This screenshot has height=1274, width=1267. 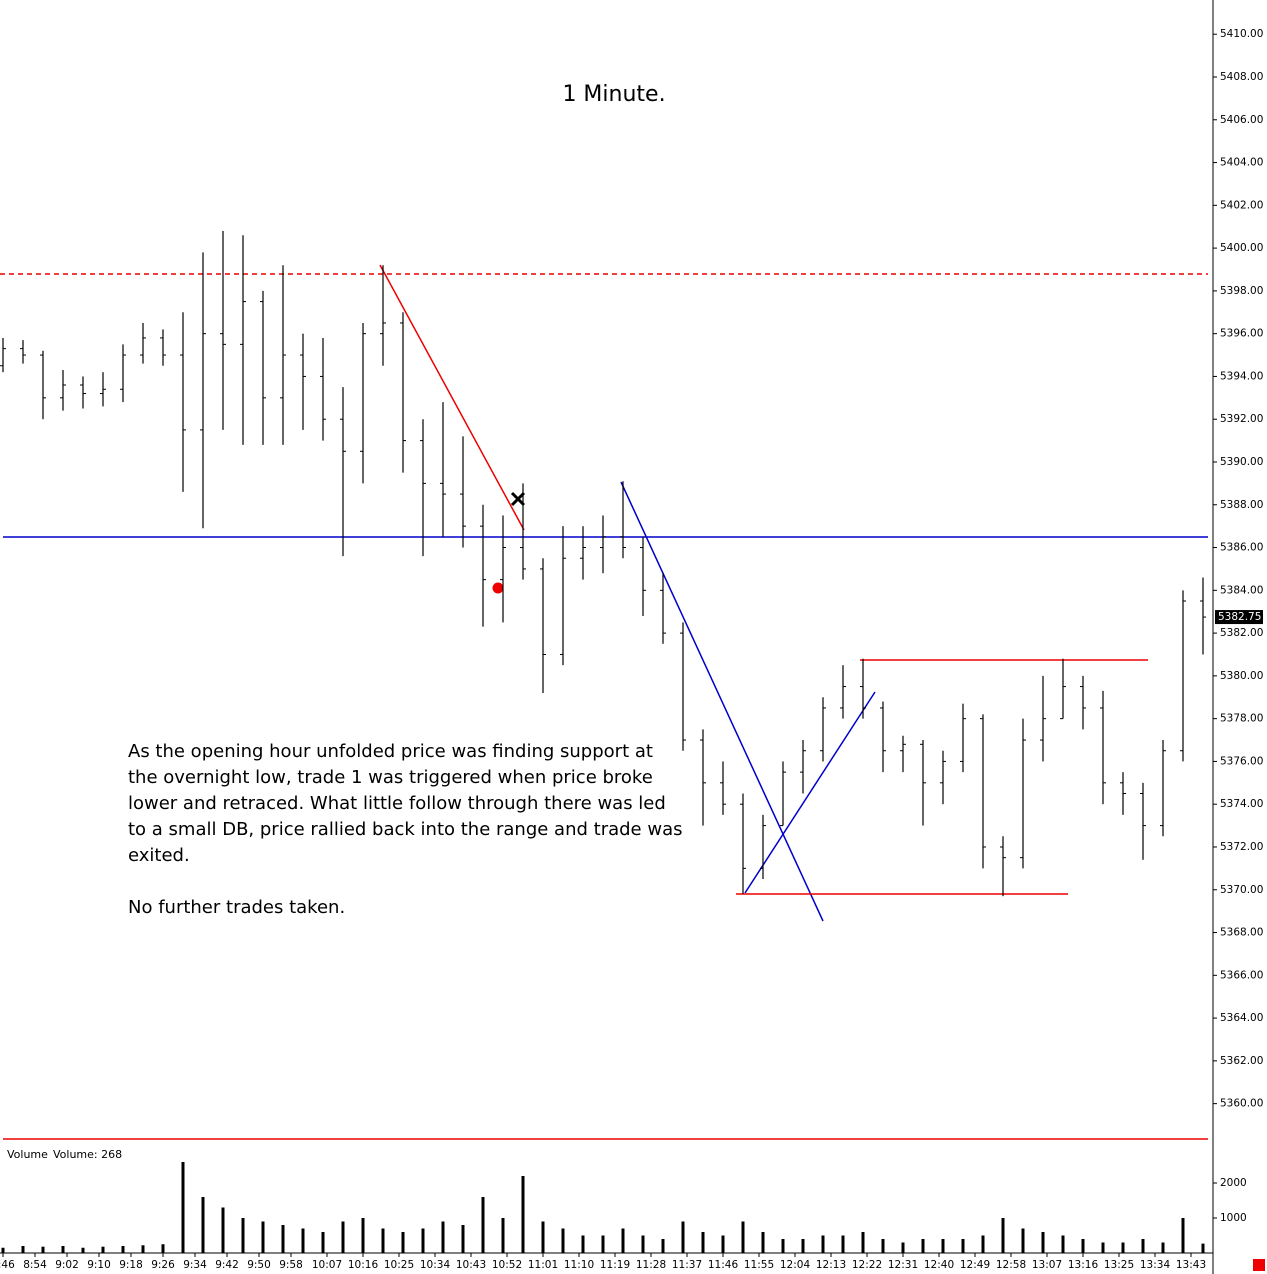 I want to click on y-tick-label: 5406.00, so click(x=1241, y=120).